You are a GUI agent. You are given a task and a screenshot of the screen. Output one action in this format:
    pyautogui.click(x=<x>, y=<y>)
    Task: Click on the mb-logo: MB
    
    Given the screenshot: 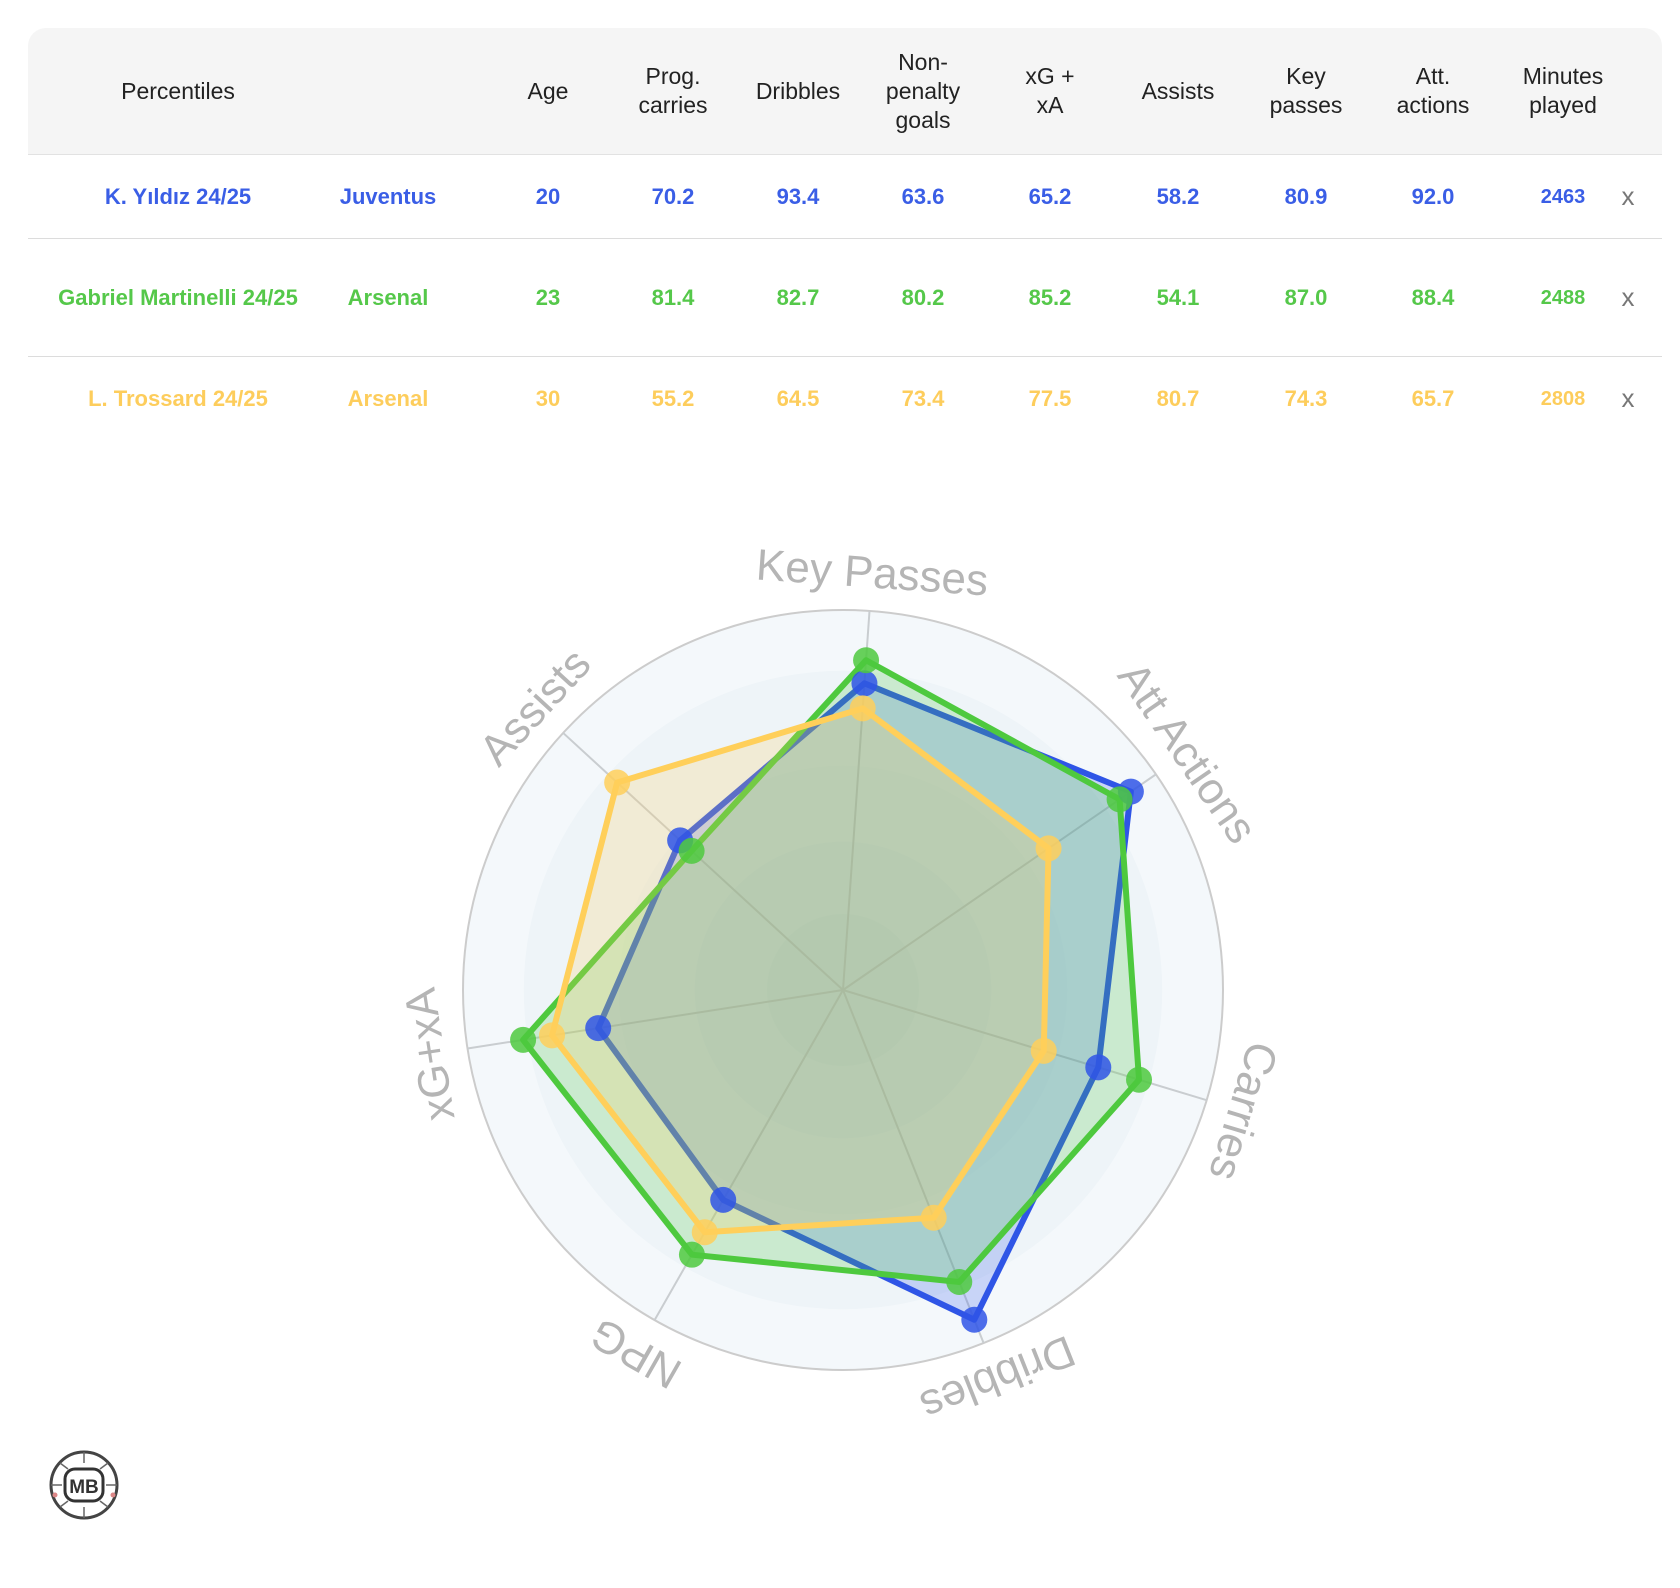 What is the action you would take?
    pyautogui.click(x=84, y=1485)
    